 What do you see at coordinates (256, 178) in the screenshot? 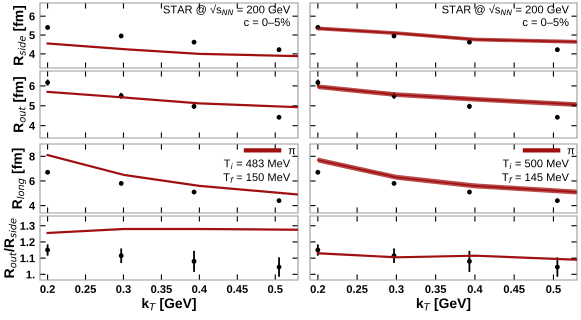
I see `annotation: T$_{f}$ = 150 MeV` at bounding box center [256, 178].